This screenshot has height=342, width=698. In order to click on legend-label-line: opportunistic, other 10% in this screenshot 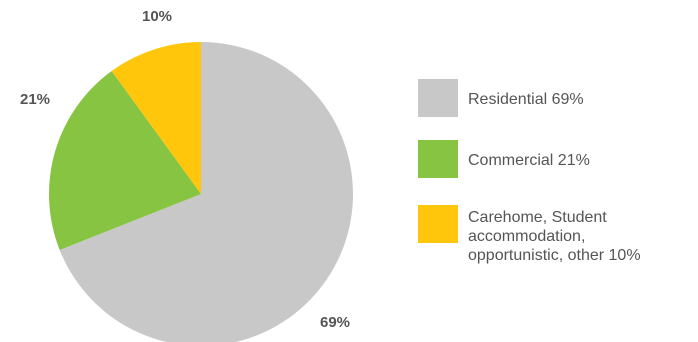, I will do `click(554, 255)`.